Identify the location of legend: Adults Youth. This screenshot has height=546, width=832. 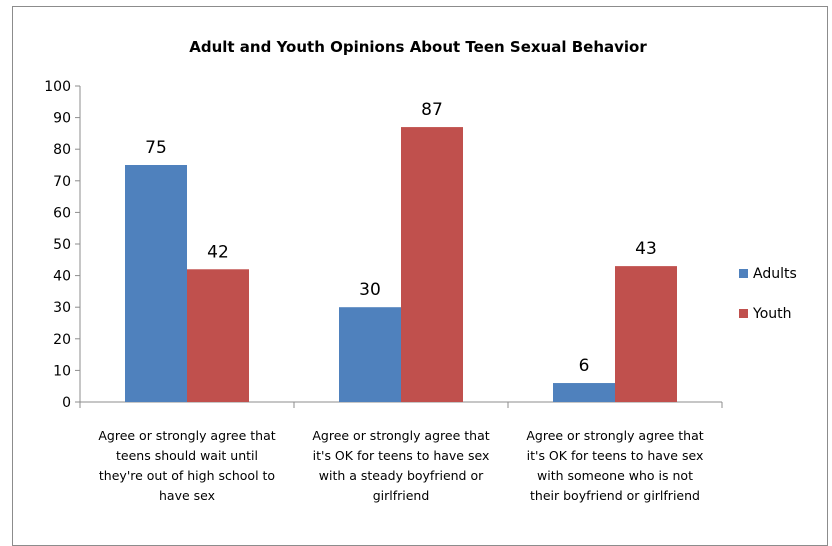
(768, 294).